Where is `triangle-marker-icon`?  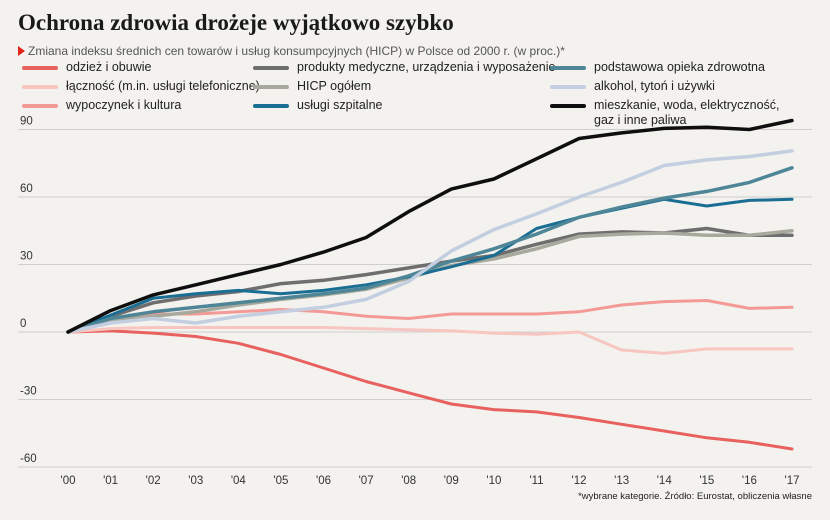 triangle-marker-icon is located at coordinates (21, 51).